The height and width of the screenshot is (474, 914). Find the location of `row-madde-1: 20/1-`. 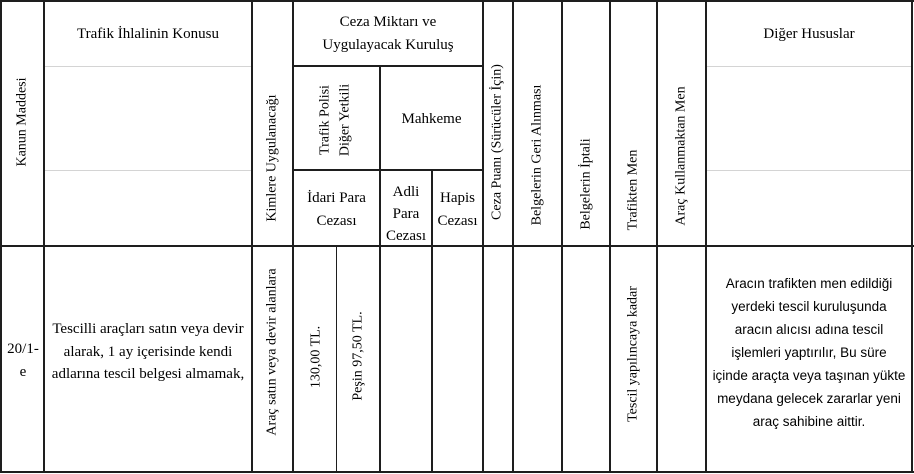

row-madde-1: 20/1- is located at coordinates (23, 349).